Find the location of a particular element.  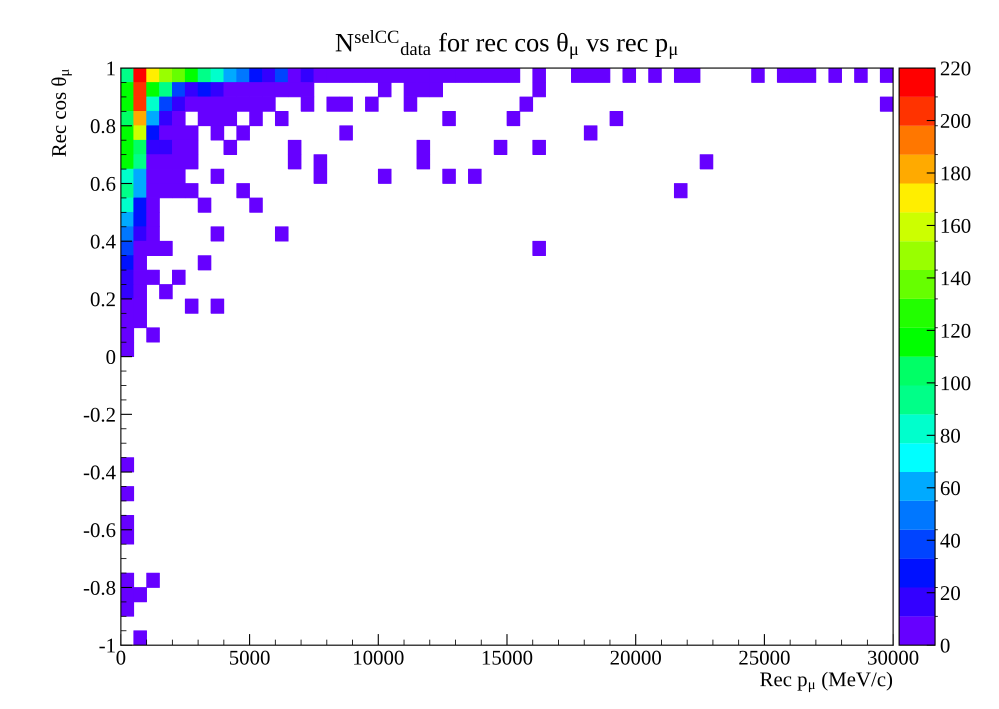

color-bar-label: 60 is located at coordinates (950, 488).